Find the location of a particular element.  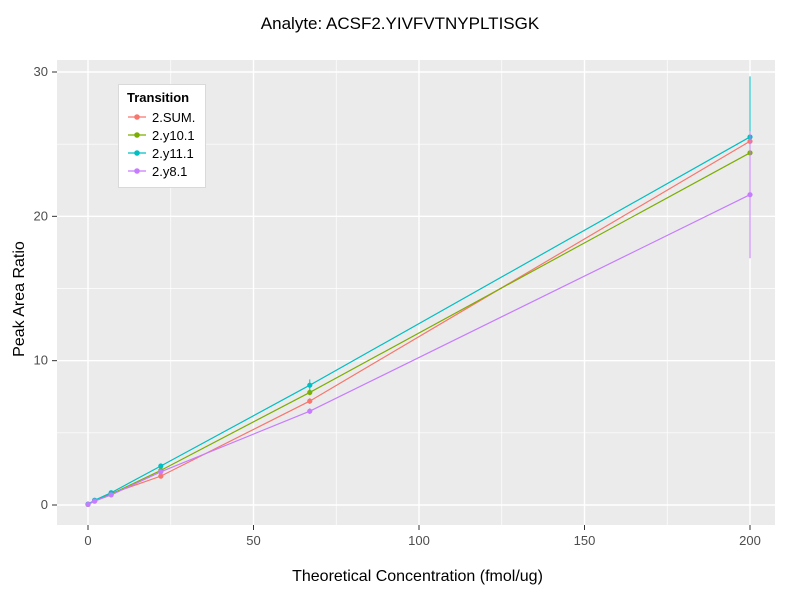

legend-item-label: 2.SUM. is located at coordinates (174, 117).